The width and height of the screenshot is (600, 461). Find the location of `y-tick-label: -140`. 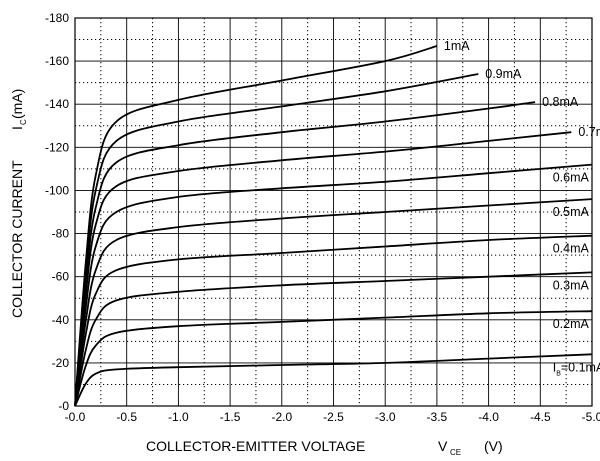

y-tick-label: -140 is located at coordinates (57, 104).